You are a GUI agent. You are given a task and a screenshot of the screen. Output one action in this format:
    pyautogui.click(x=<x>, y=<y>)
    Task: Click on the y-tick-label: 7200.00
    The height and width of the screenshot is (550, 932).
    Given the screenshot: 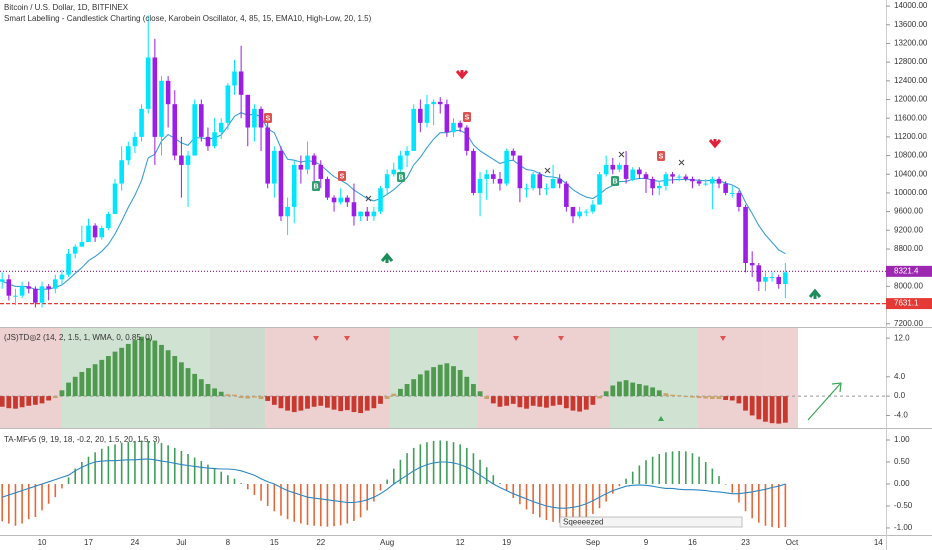 What is the action you would take?
    pyautogui.click(x=908, y=323)
    